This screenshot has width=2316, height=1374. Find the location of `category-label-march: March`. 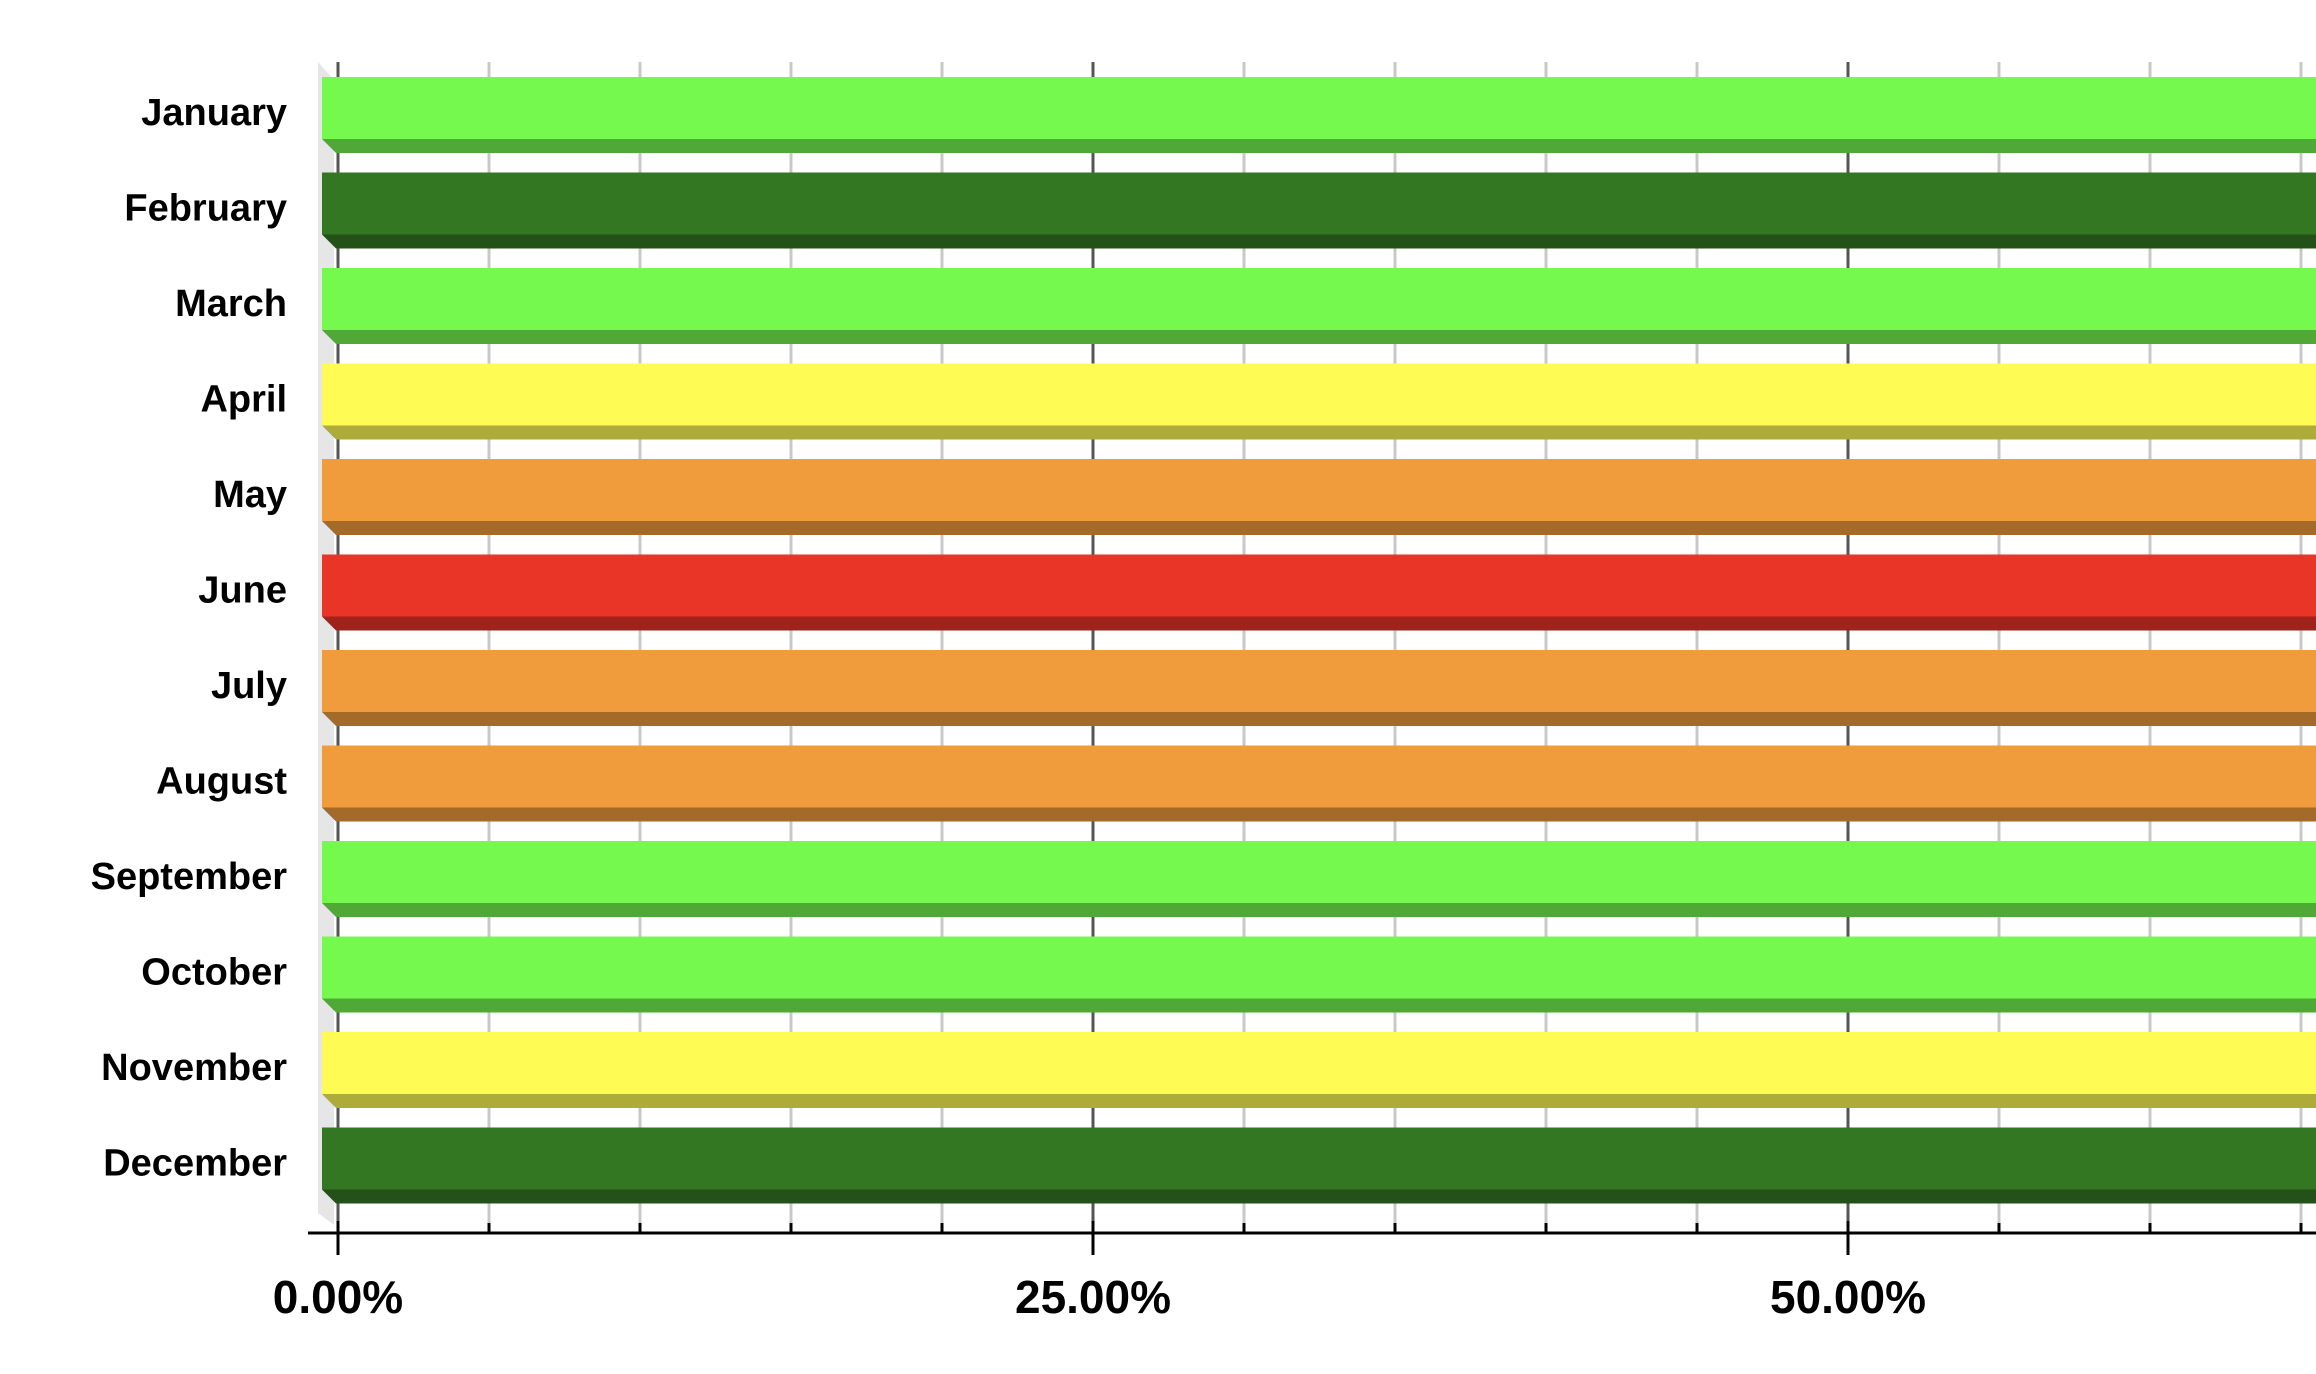

category-label-march: March is located at coordinates (231, 304).